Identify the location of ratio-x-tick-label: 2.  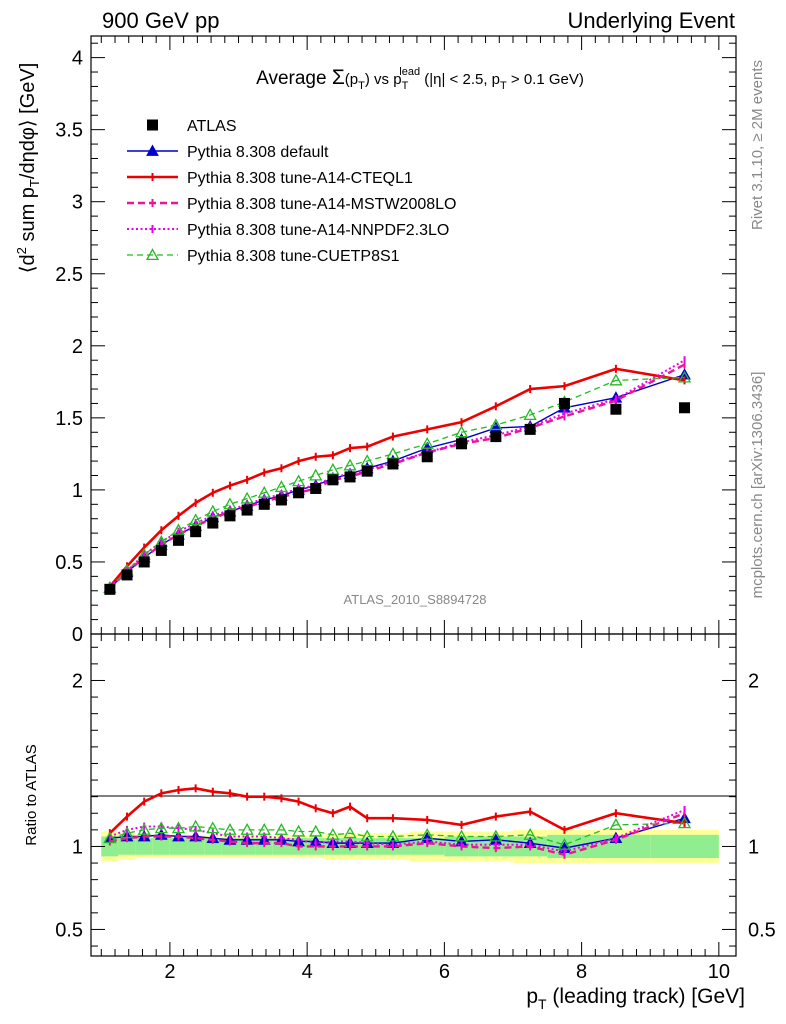
(169, 972).